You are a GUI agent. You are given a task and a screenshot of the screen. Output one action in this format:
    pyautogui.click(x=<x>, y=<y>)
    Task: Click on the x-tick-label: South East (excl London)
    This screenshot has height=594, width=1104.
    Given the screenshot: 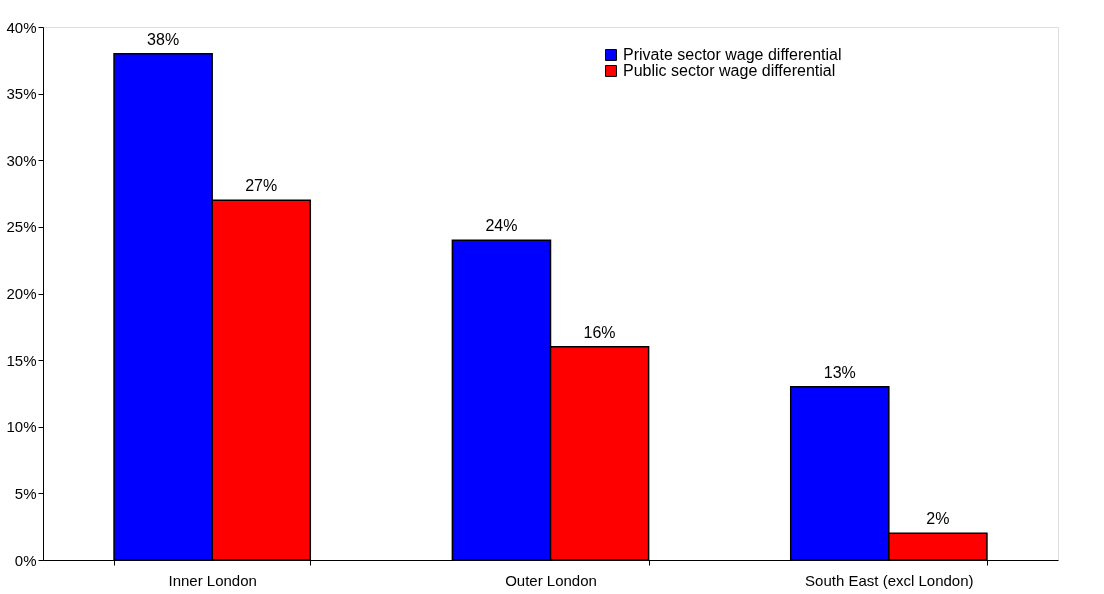 What is the action you would take?
    pyautogui.click(x=889, y=580)
    